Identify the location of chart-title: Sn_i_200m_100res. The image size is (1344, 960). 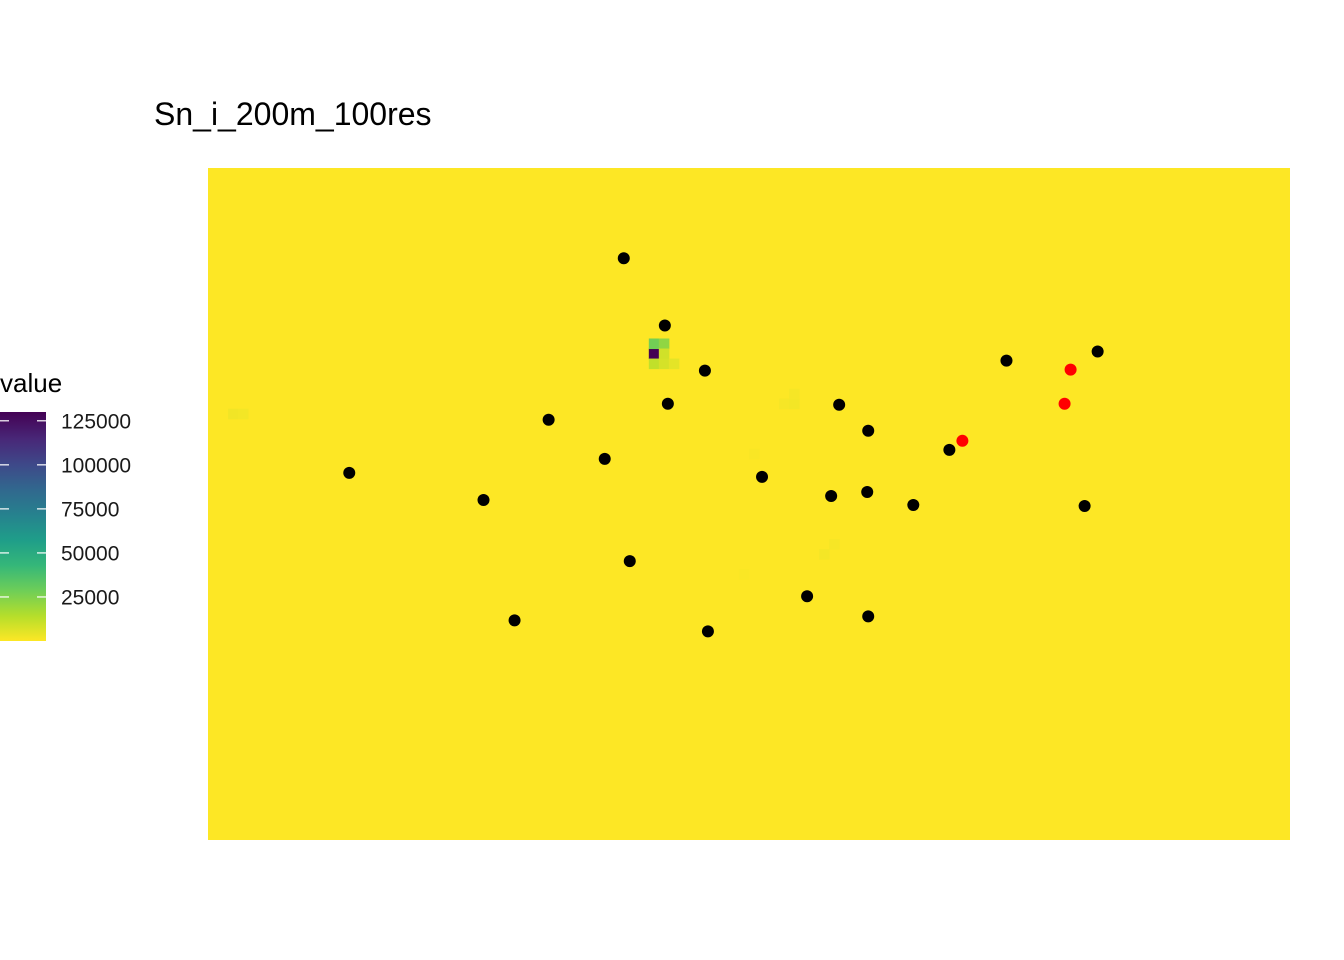
(293, 114).